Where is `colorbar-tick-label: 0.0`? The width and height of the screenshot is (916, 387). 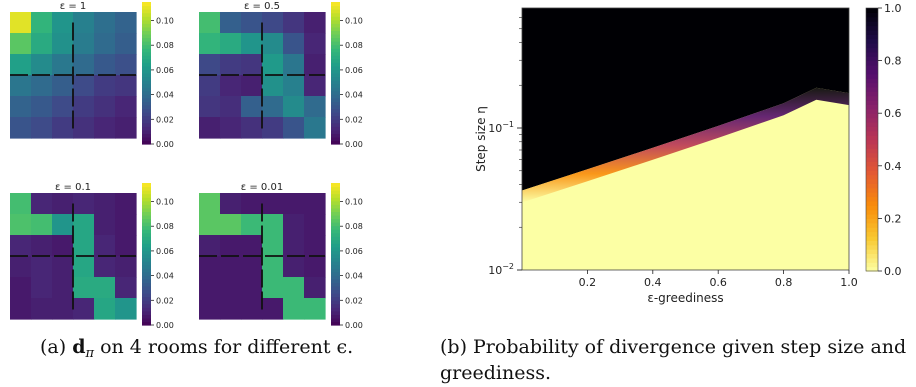 colorbar-tick-label: 0.0 is located at coordinates (893, 271).